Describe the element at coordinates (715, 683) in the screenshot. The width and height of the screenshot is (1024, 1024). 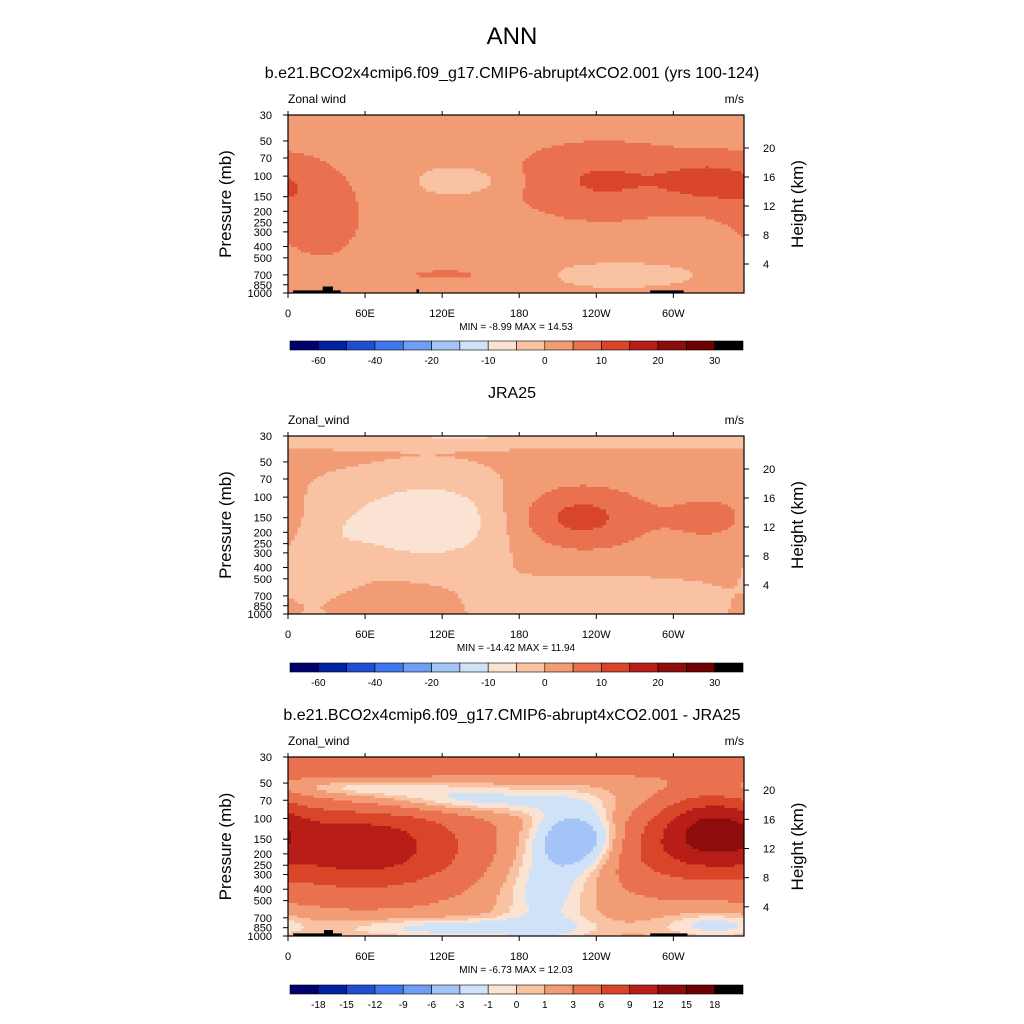
I see `colorbar-label: 30` at that location.